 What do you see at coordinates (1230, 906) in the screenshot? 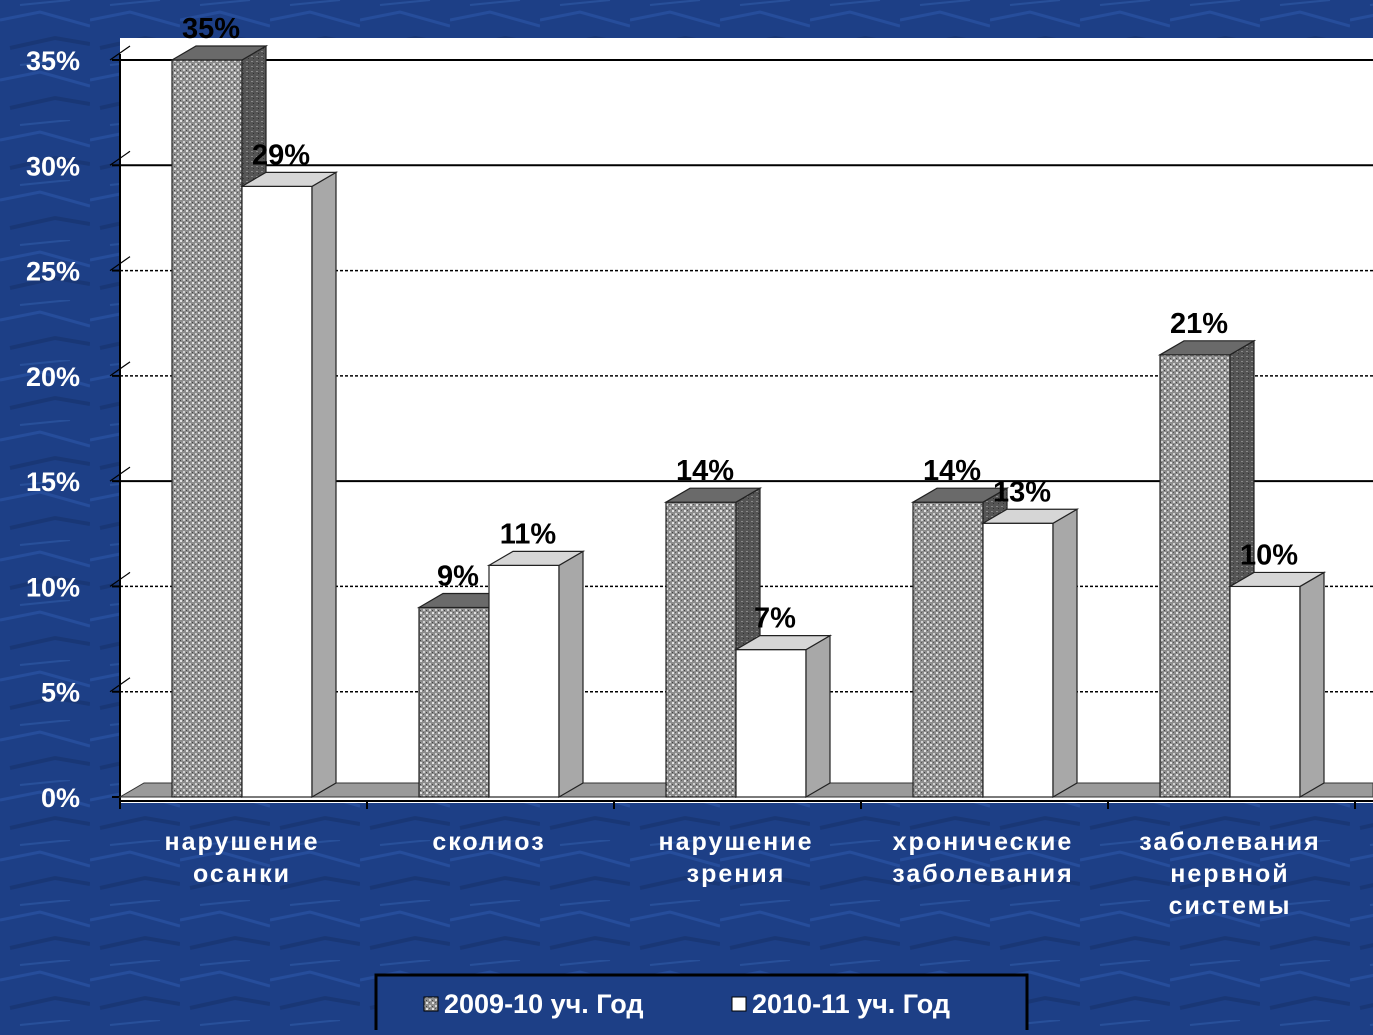
I see `x-category-label: системы` at bounding box center [1230, 906].